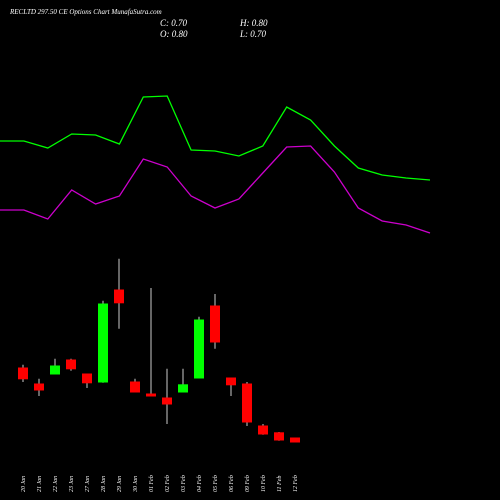 This screenshot has height=500, width=500. I want to click on x-tick-label: 05 Feb, so click(216, 483).